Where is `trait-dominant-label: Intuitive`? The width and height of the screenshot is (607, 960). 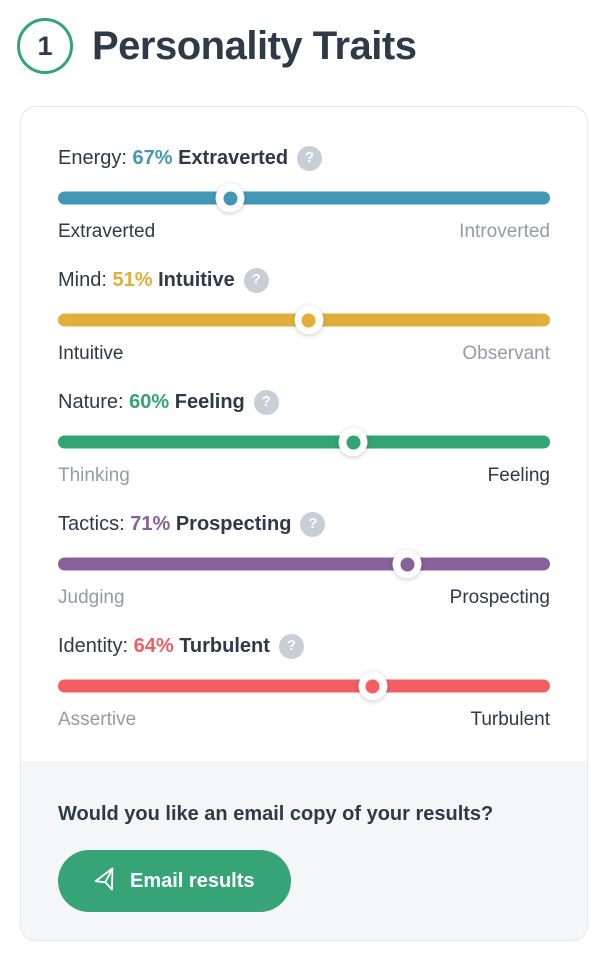
trait-dominant-label: Intuitive is located at coordinates (196, 280).